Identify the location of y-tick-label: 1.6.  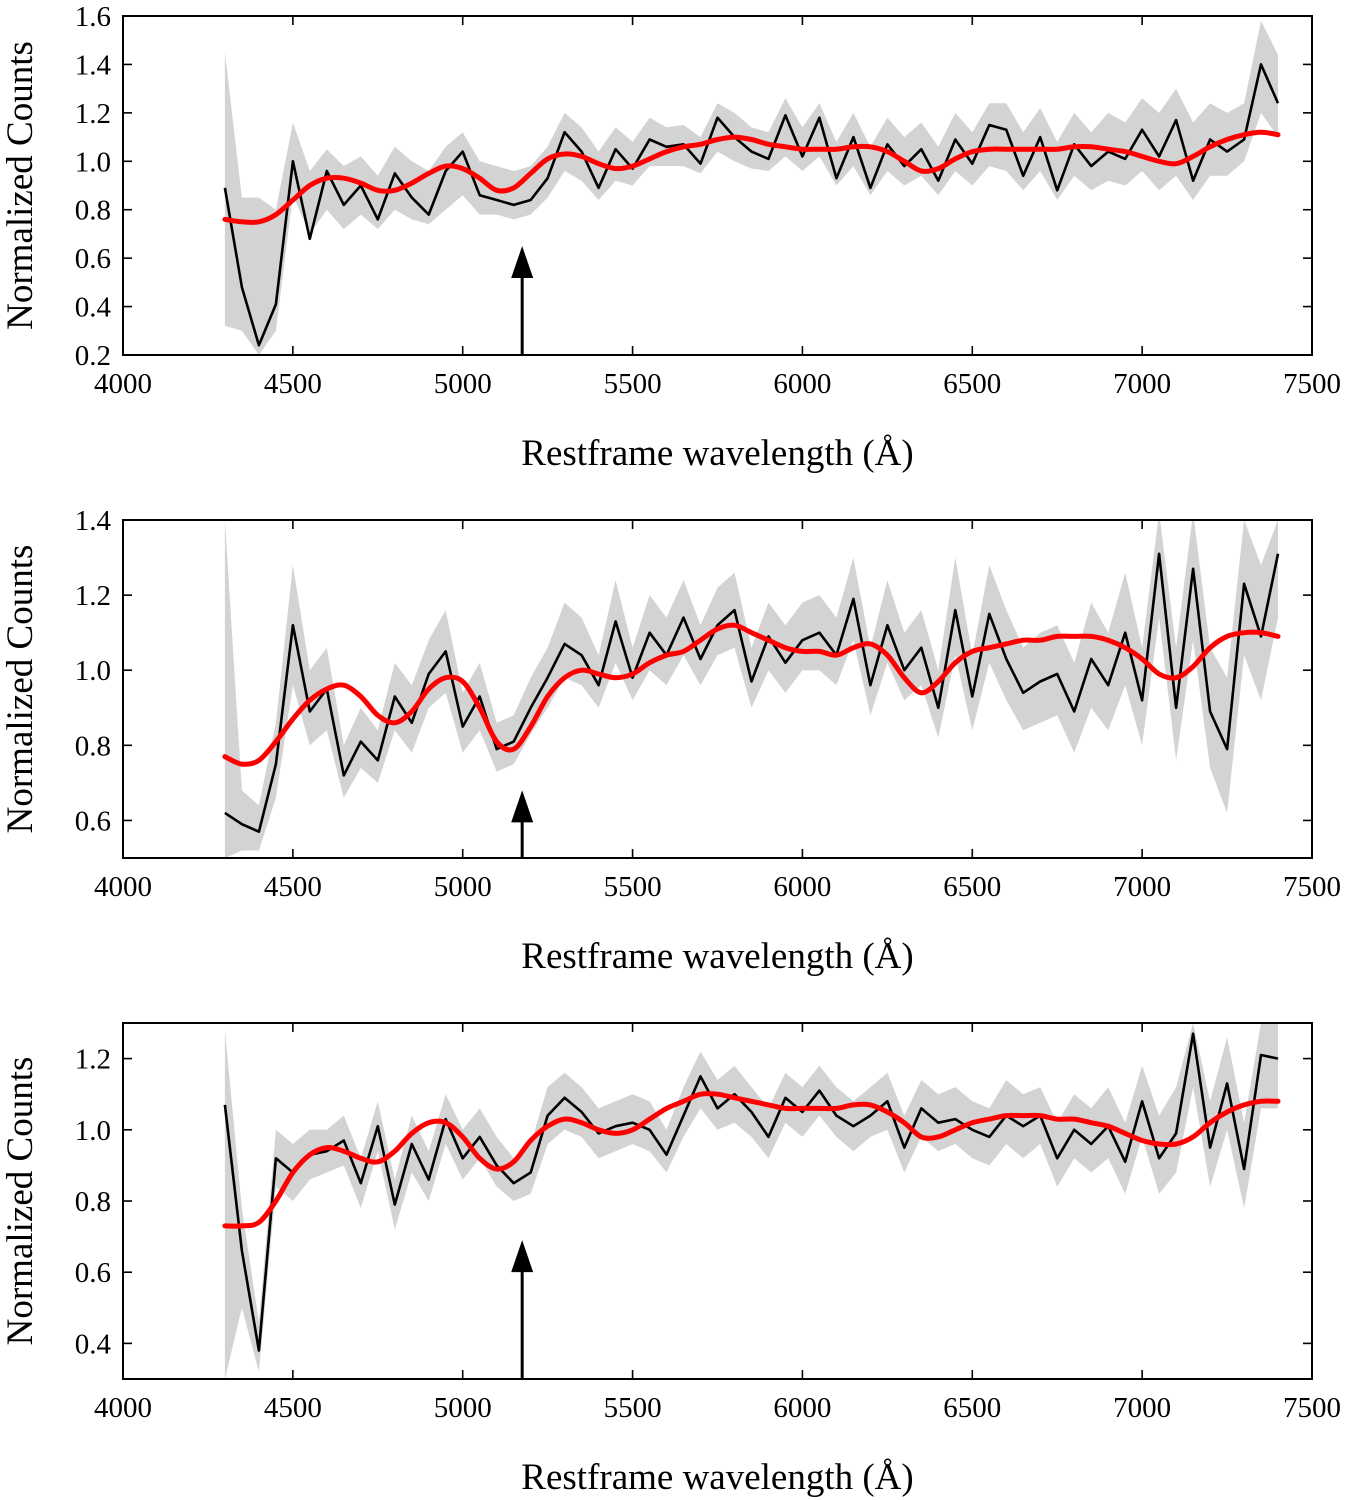
(93, 17).